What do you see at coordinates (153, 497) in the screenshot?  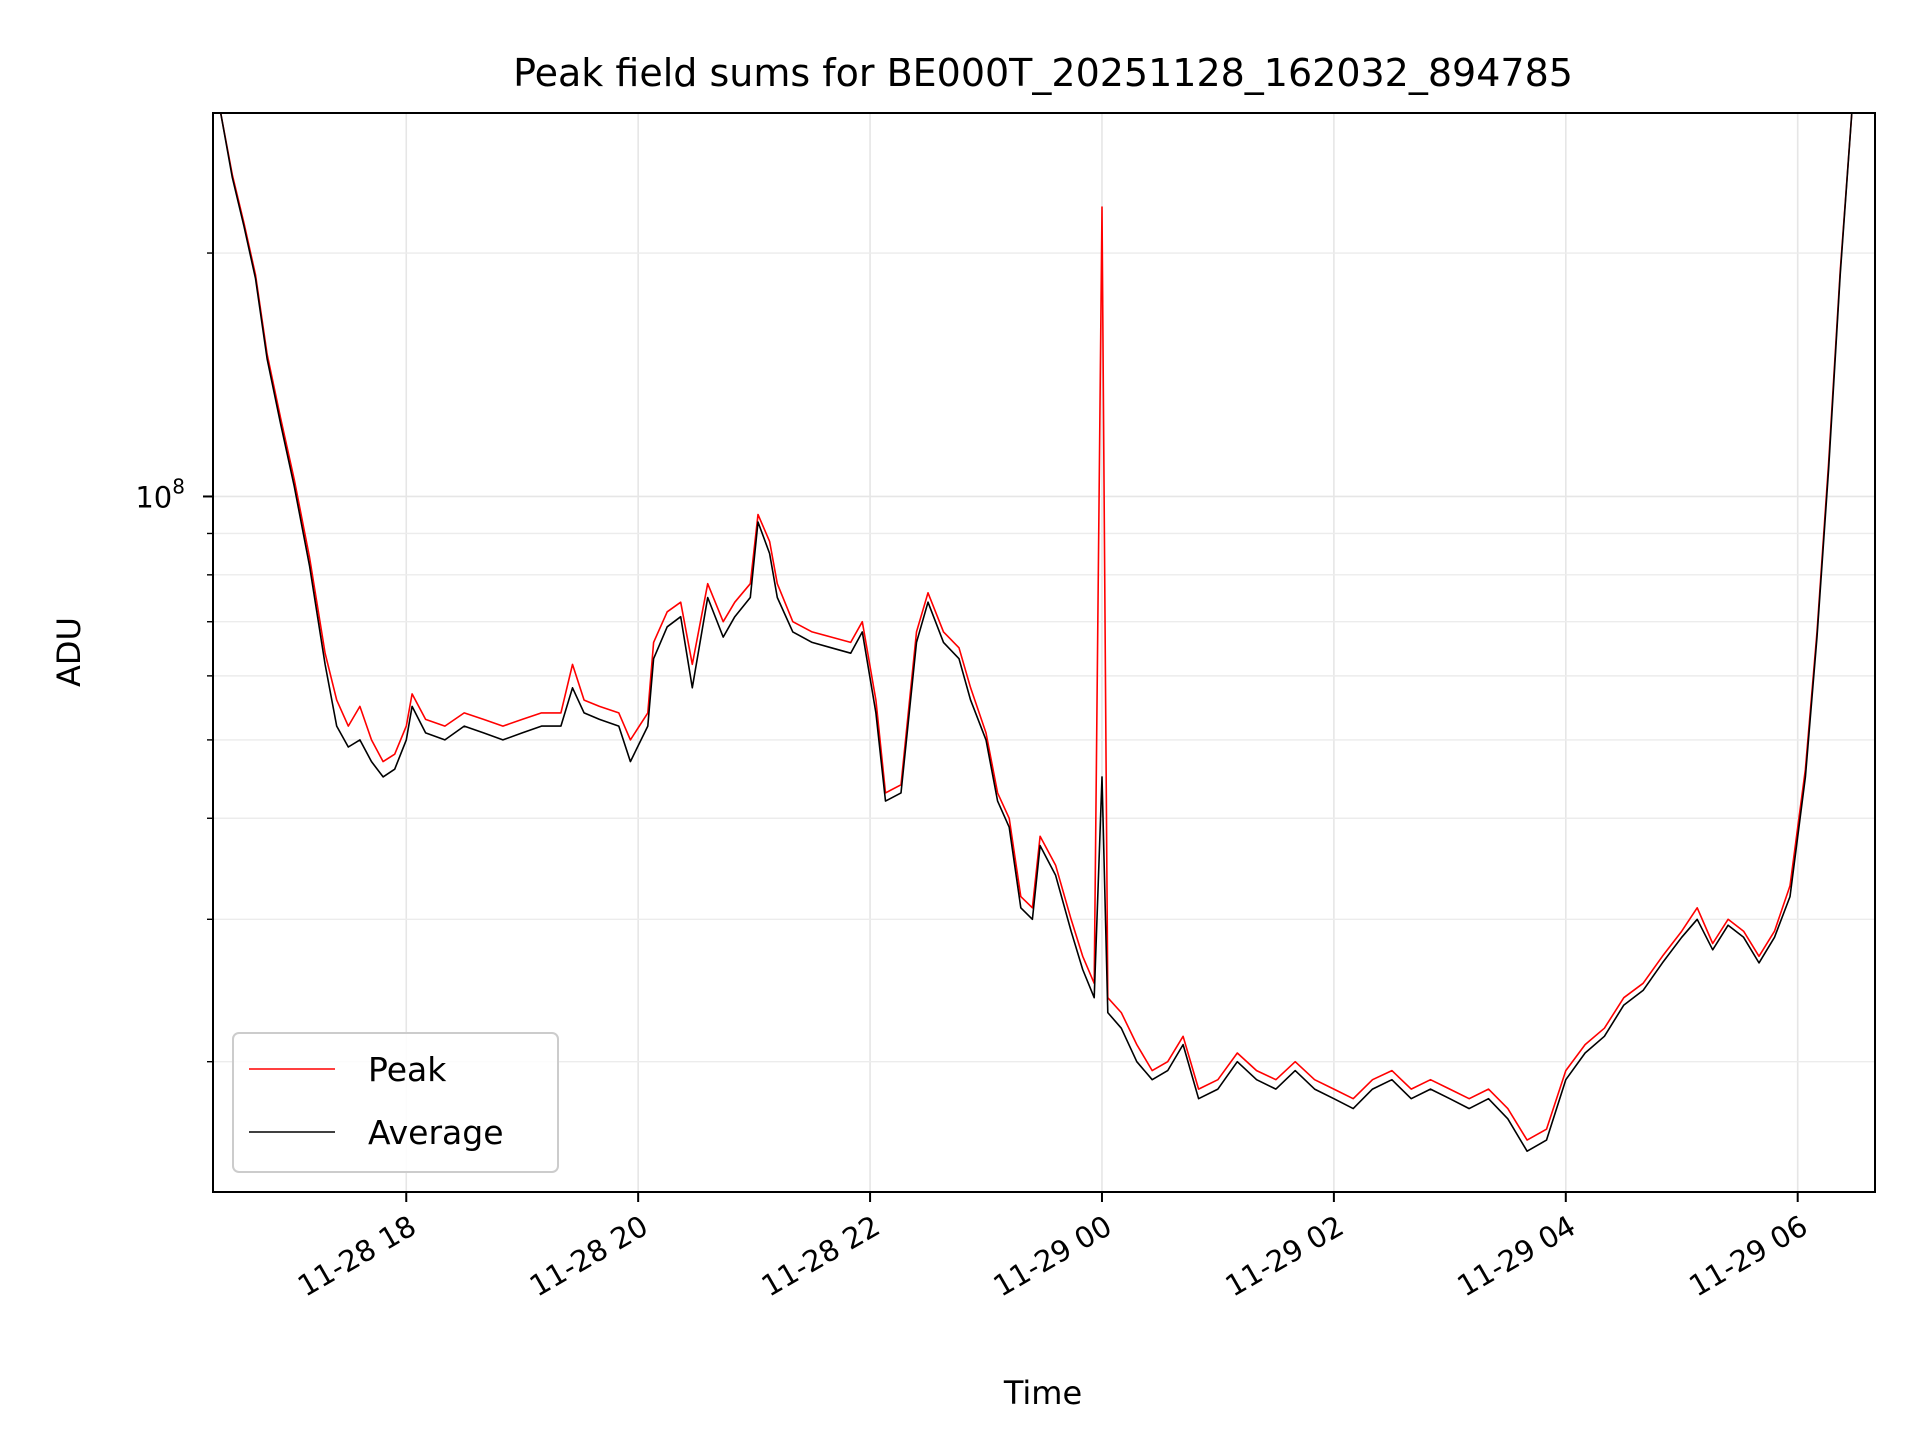 I see `y-tick-base: 10` at bounding box center [153, 497].